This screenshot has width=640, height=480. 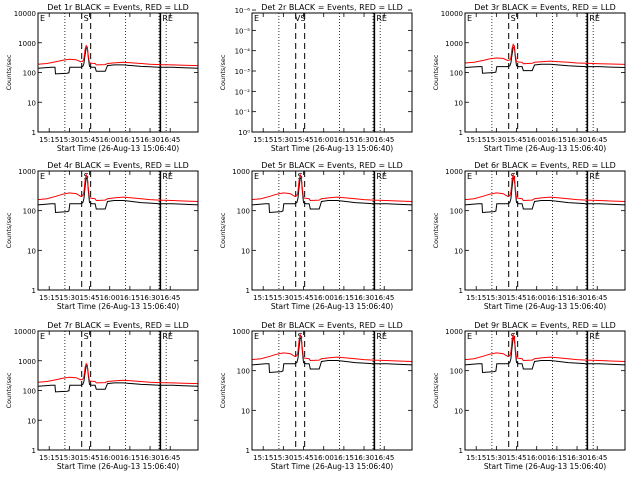 I want to click on panel-title: Det 4r BLACK = Events, RED = LLD, so click(x=118, y=165).